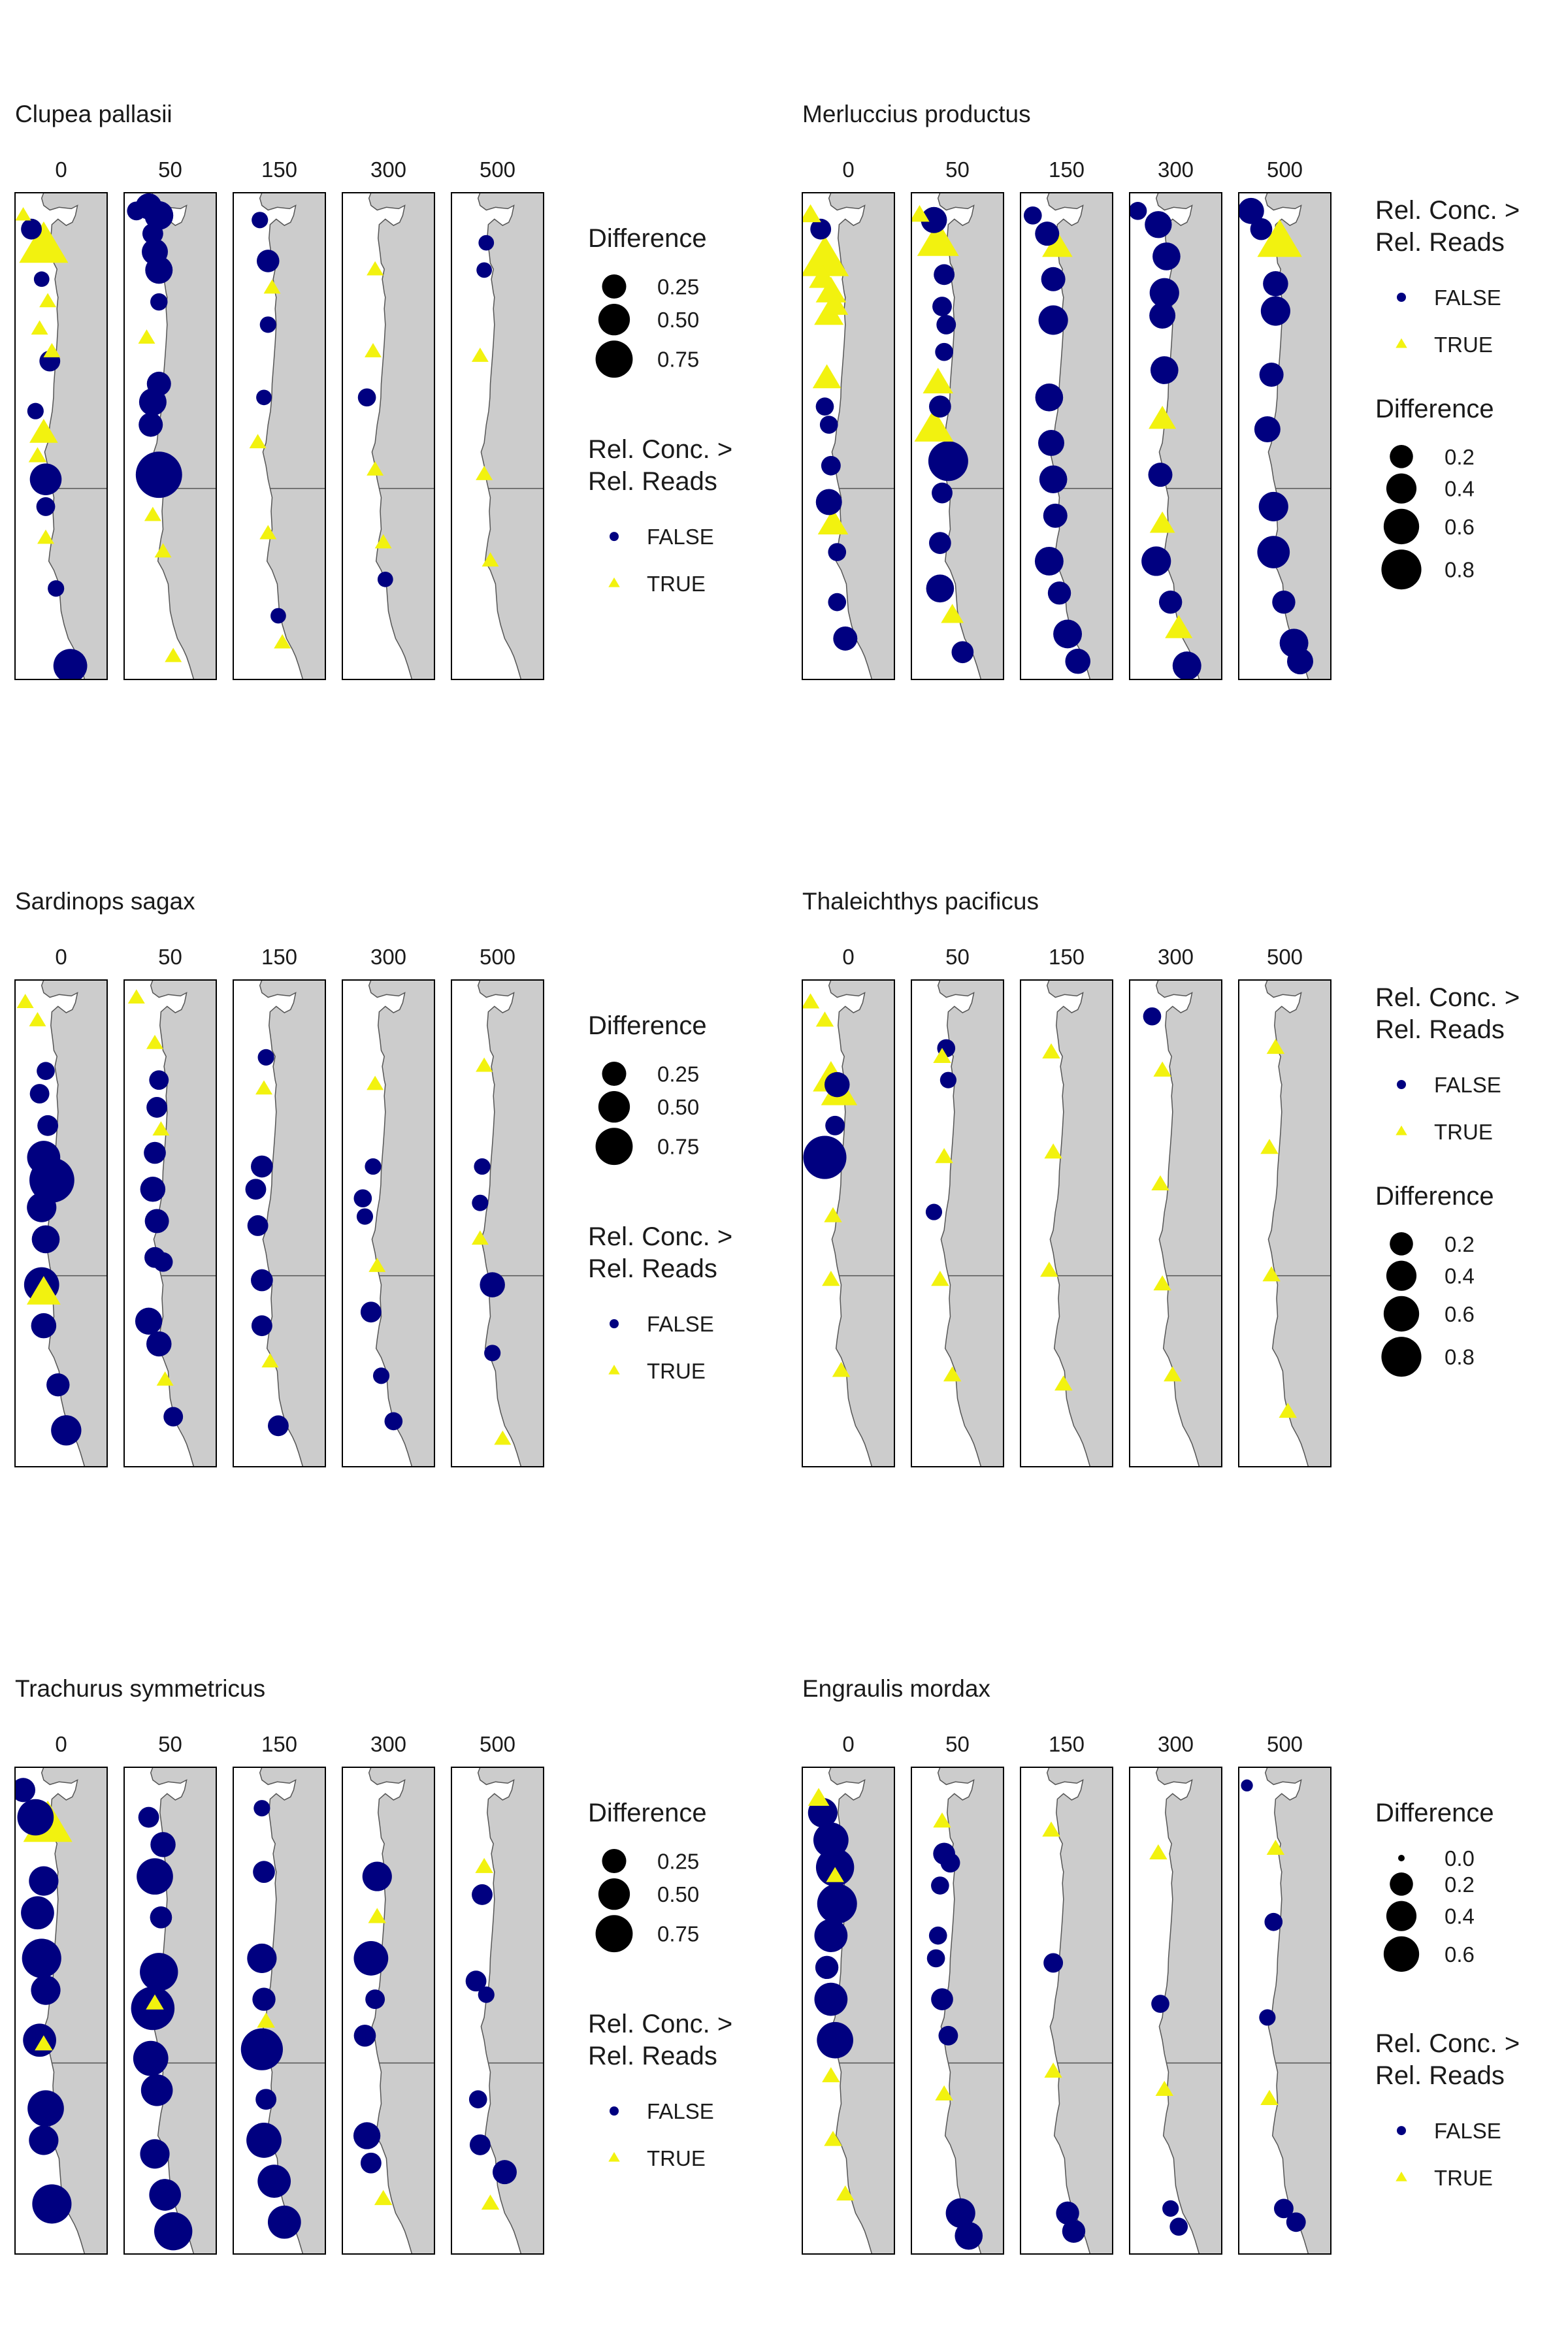 This screenshot has height=2352, width=1568. What do you see at coordinates (1460, 1954) in the screenshot?
I see `size-legend-label: 0.6` at bounding box center [1460, 1954].